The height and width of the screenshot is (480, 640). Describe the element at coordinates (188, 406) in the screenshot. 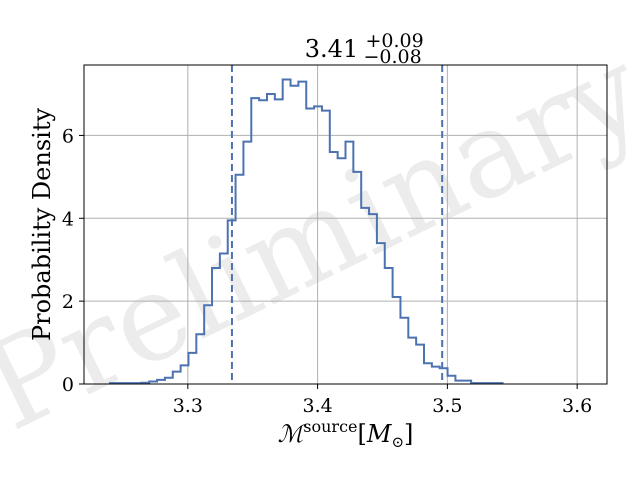

I see `x-tick-label: 3.3` at that location.